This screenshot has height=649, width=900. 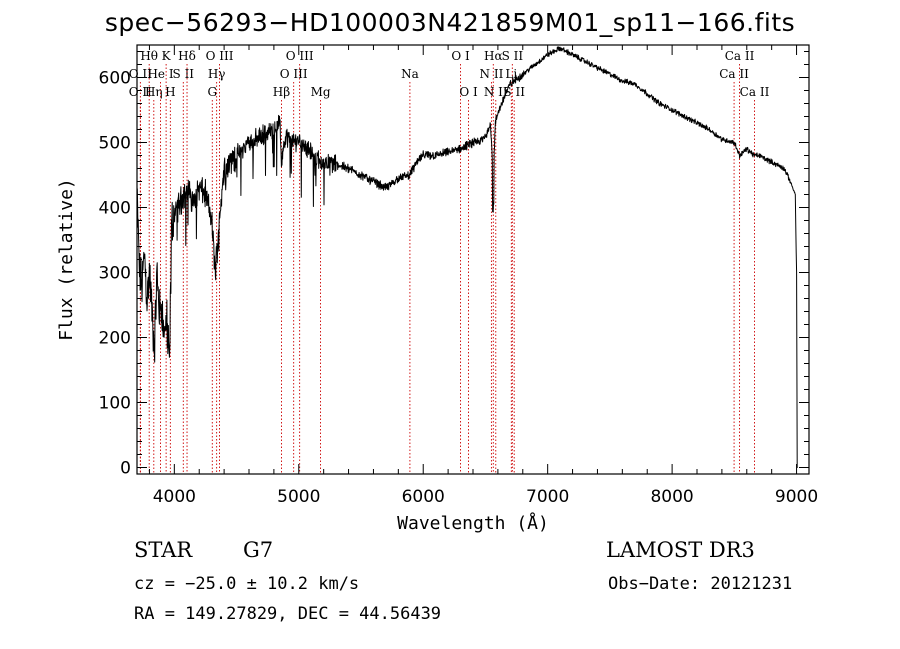 What do you see at coordinates (492, 74) in the screenshot?
I see `marker-label-20: N II` at bounding box center [492, 74].